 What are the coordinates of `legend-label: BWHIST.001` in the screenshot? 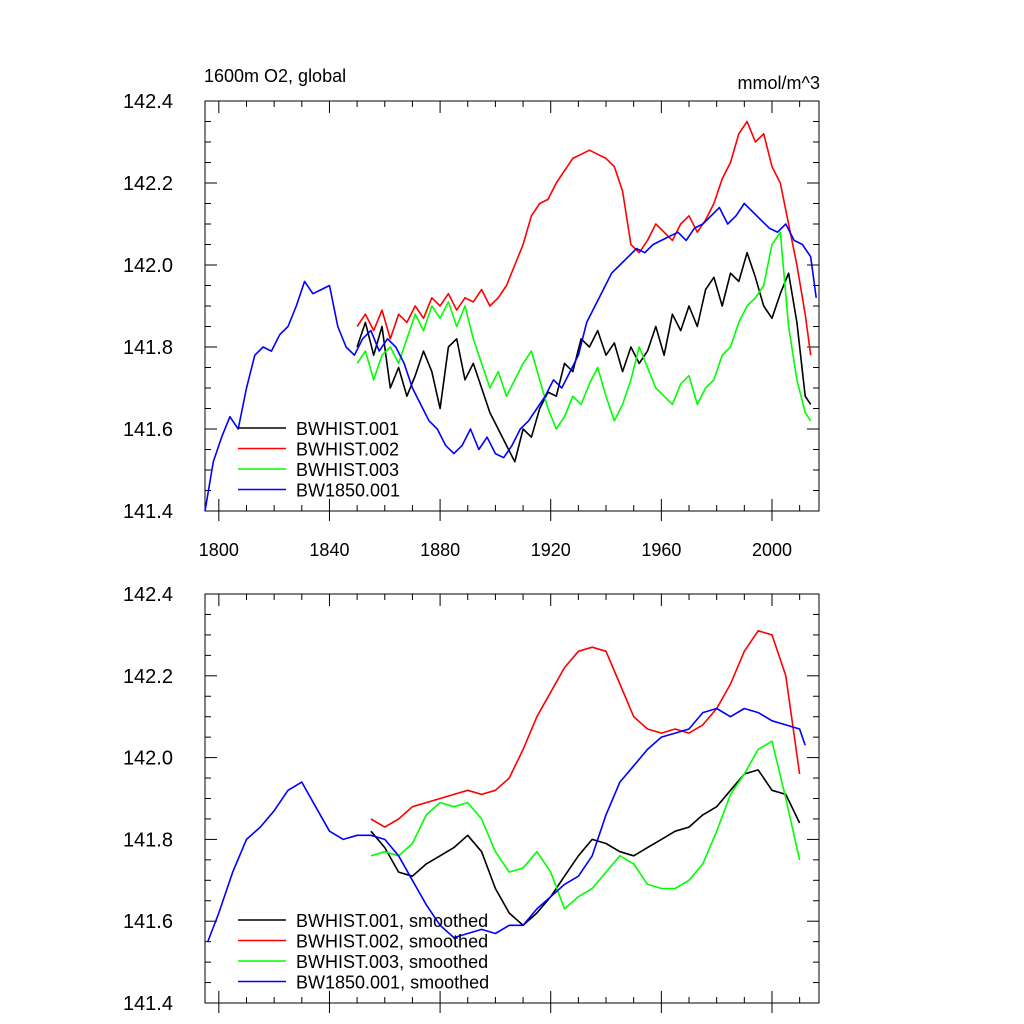 It's located at (347, 429).